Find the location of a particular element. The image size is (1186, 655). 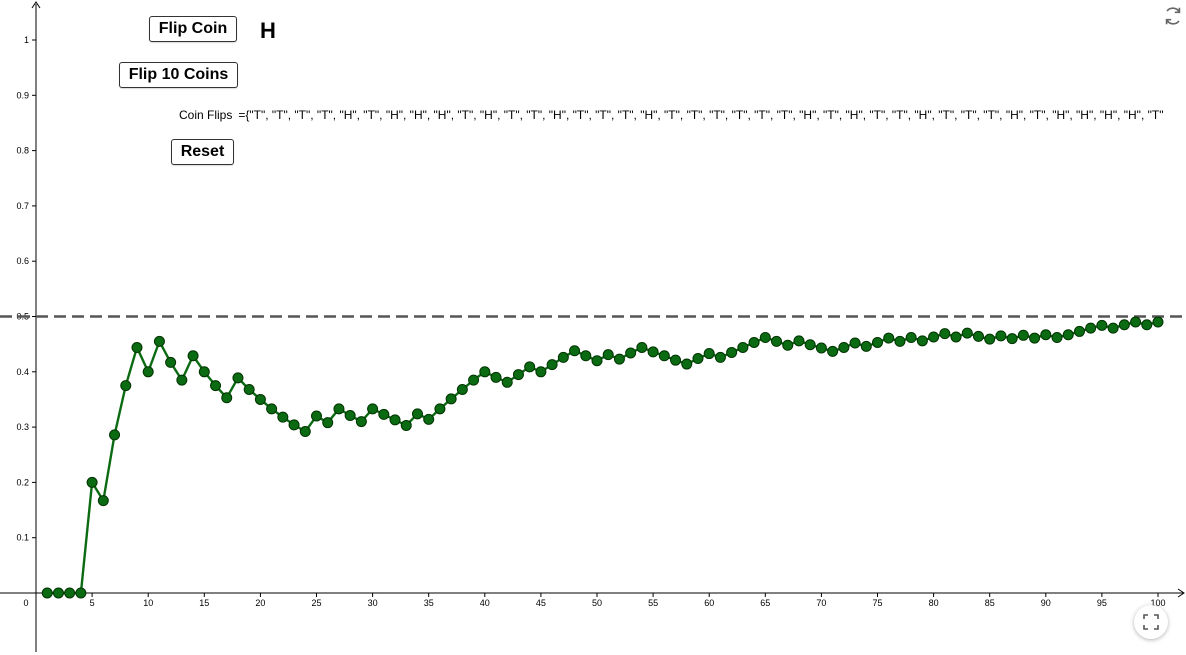

coin-flips-equals: = is located at coordinates (242, 115).